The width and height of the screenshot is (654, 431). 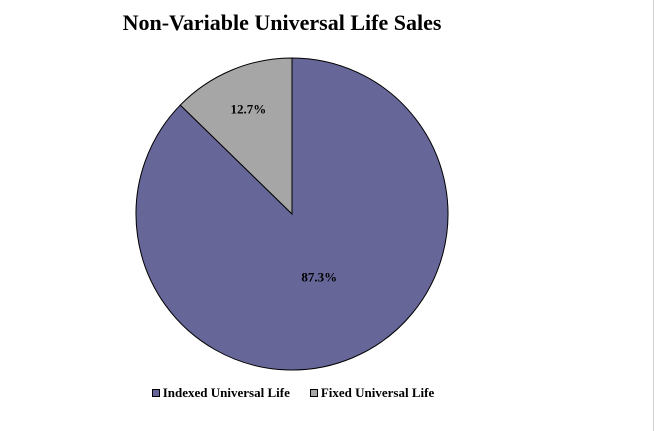 I want to click on pie-slice-fixed, so click(x=236, y=136).